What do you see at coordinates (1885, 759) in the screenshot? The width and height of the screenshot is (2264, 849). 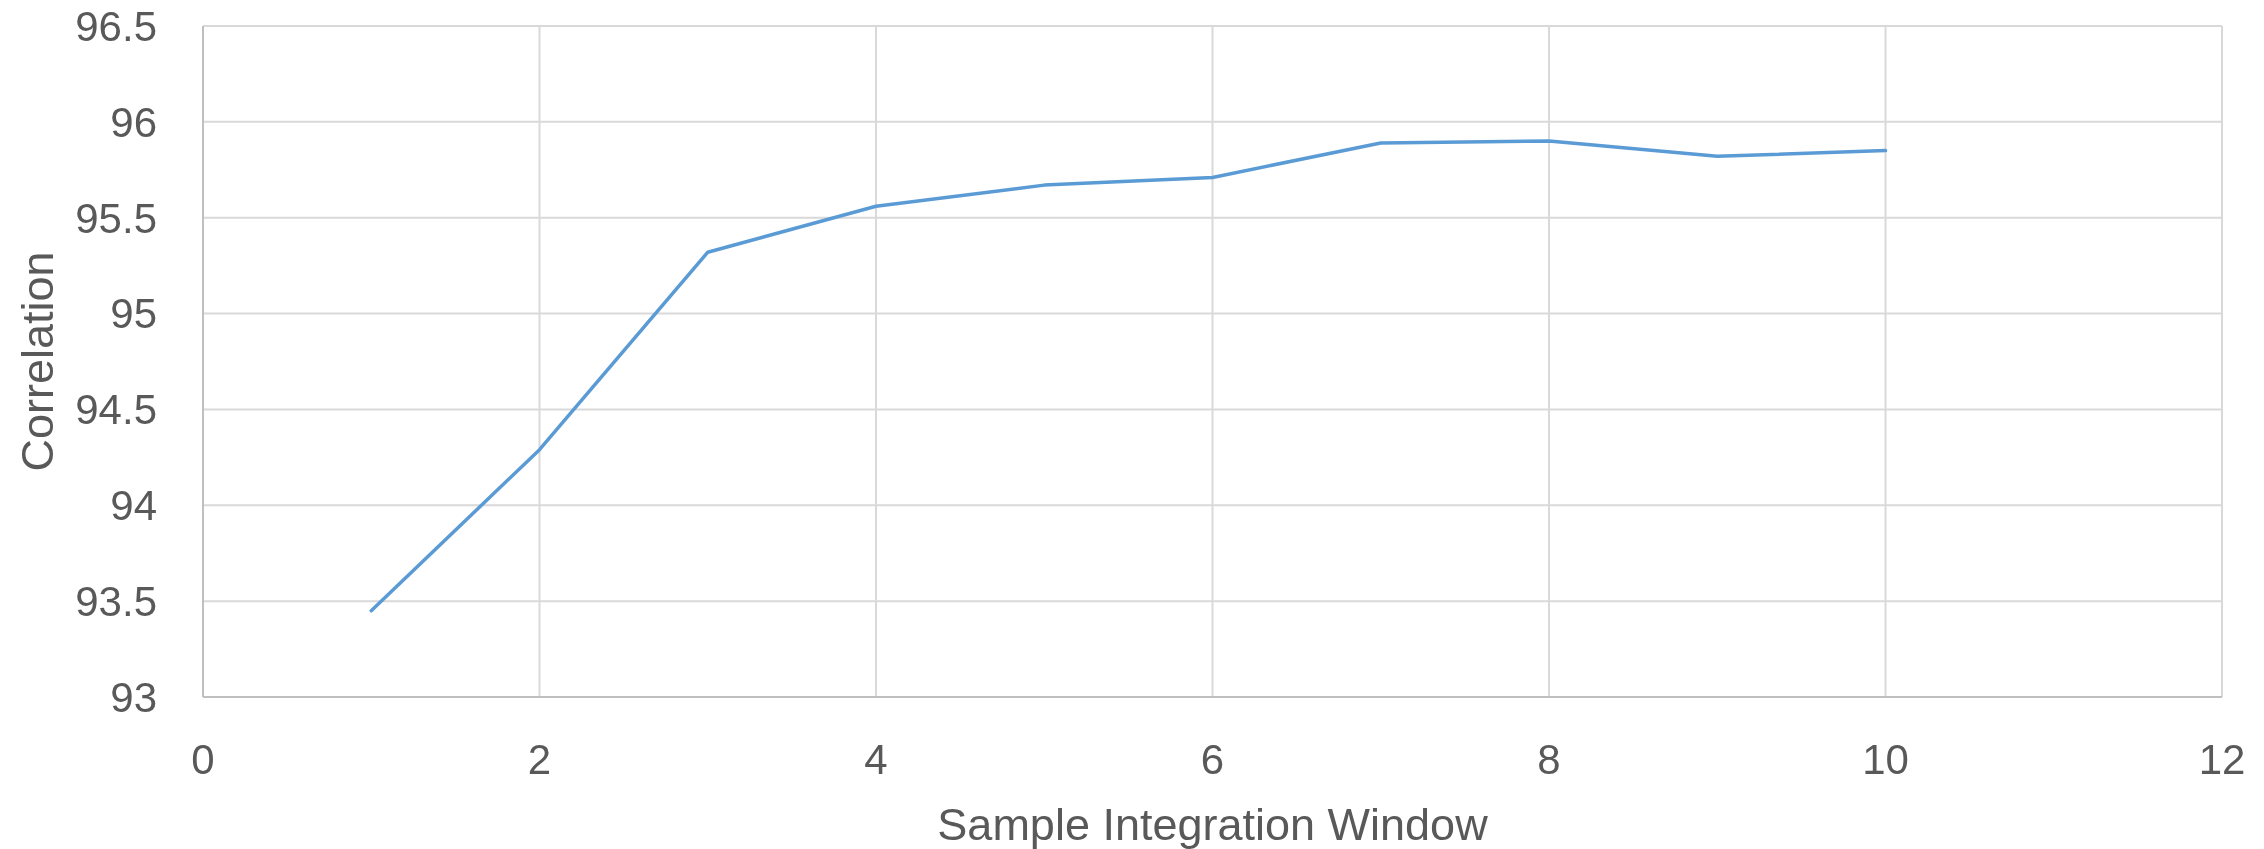 I see `x-tick-label: 10` at bounding box center [1885, 759].